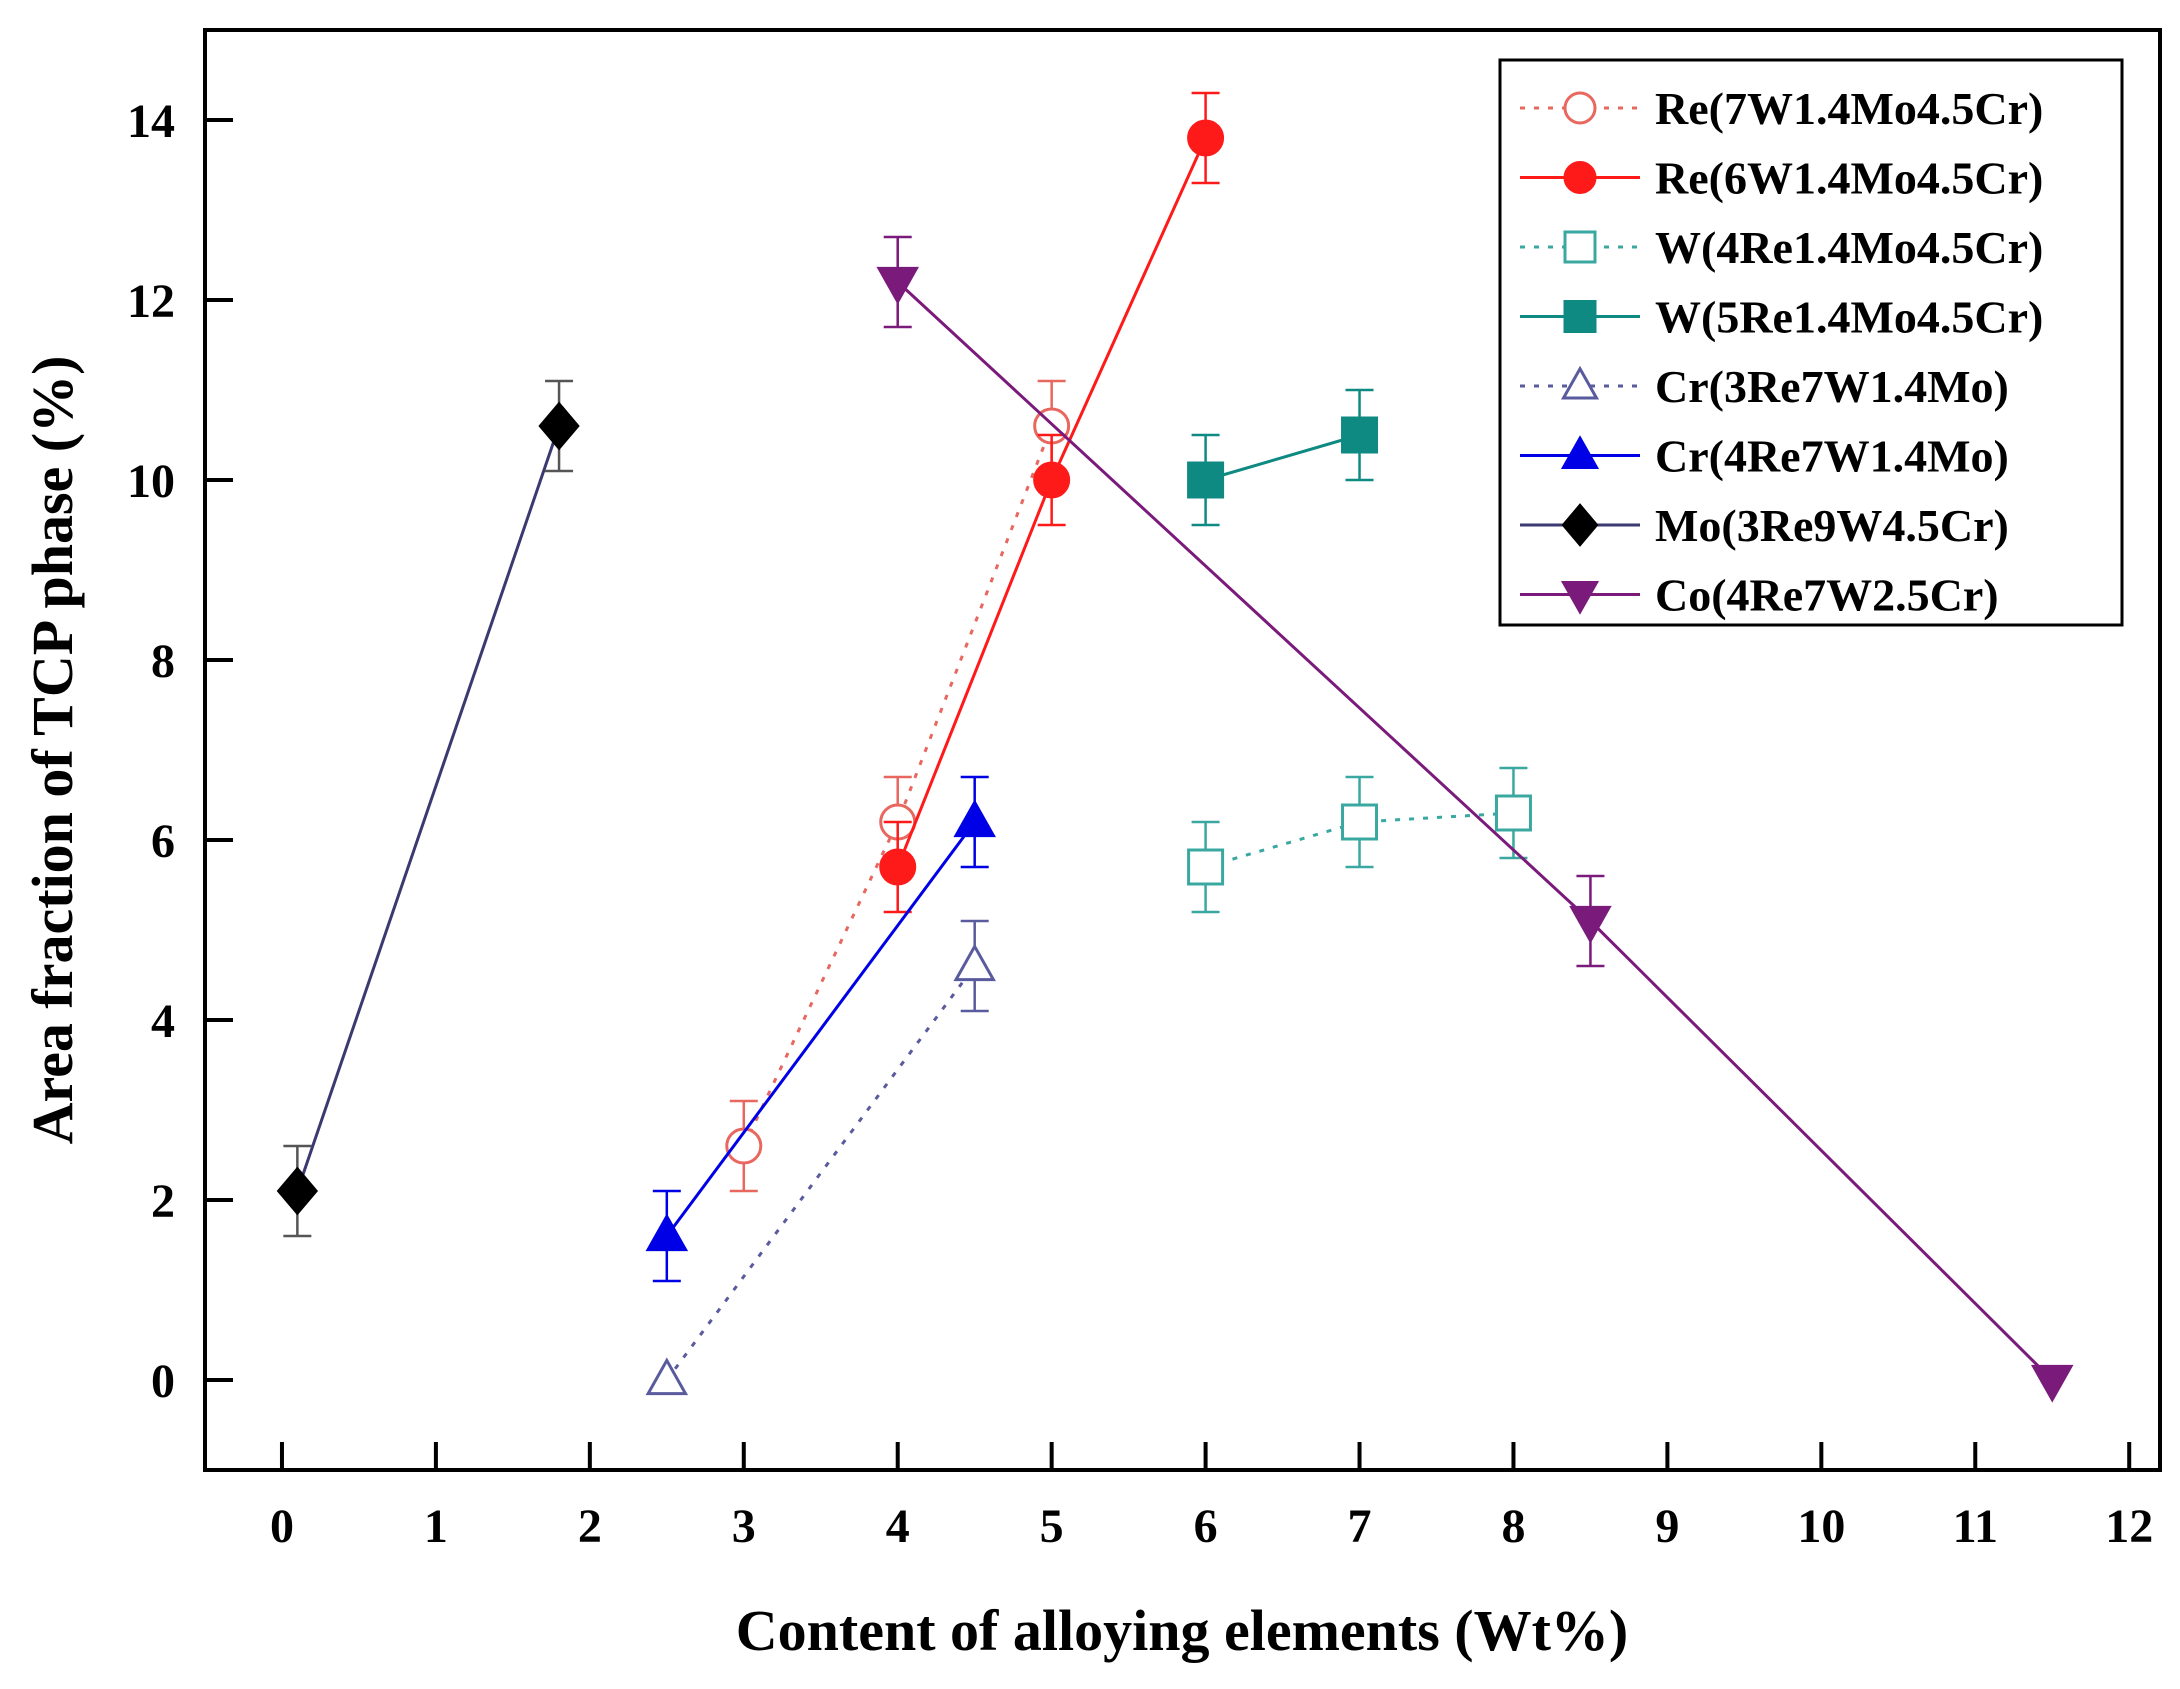 The image size is (2180, 1689). What do you see at coordinates (1849, 108) in the screenshot?
I see `legend-label: Re(7W1.4Mo4.5Cr)` at bounding box center [1849, 108].